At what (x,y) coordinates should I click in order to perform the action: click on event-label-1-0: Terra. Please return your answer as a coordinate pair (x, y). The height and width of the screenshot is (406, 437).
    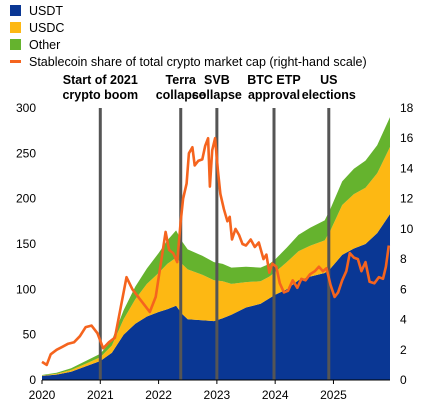
    Looking at the image, I should click on (181, 80).